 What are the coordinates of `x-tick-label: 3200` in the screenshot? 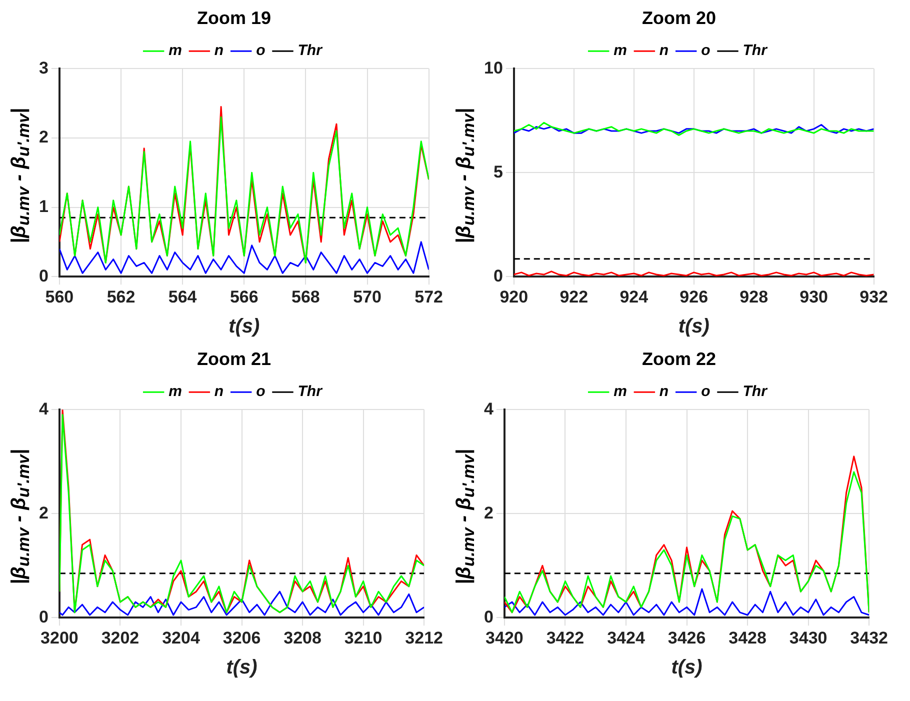 It's located at (59, 638).